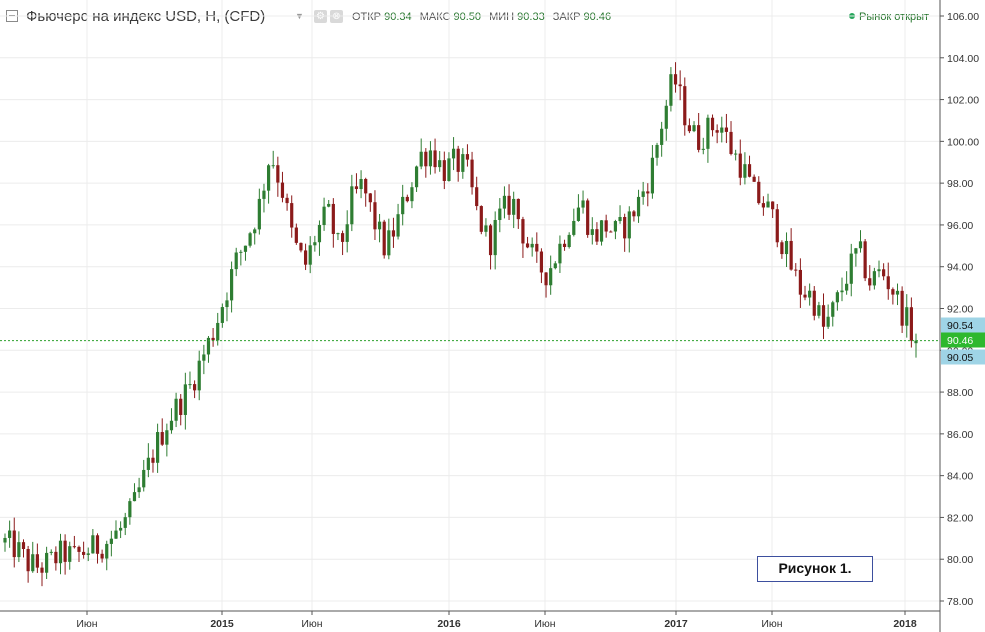 The image size is (985, 632). What do you see at coordinates (960, 226) in the screenshot?
I see `y-tick-label: 96.00` at bounding box center [960, 226].